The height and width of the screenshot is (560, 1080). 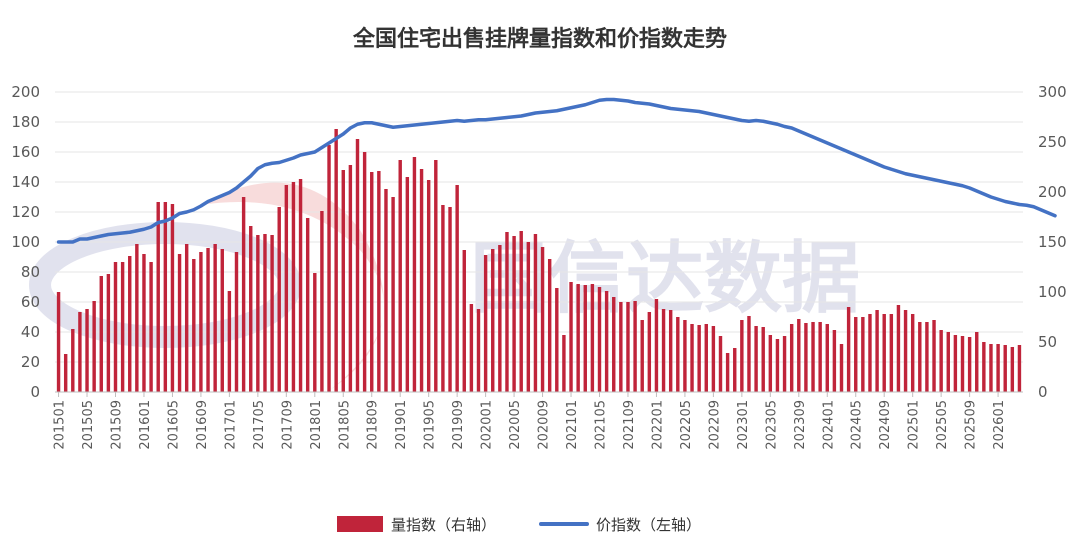 What do you see at coordinates (743, 425) in the screenshot?
I see `x-tick-label: 202301` at bounding box center [743, 425].